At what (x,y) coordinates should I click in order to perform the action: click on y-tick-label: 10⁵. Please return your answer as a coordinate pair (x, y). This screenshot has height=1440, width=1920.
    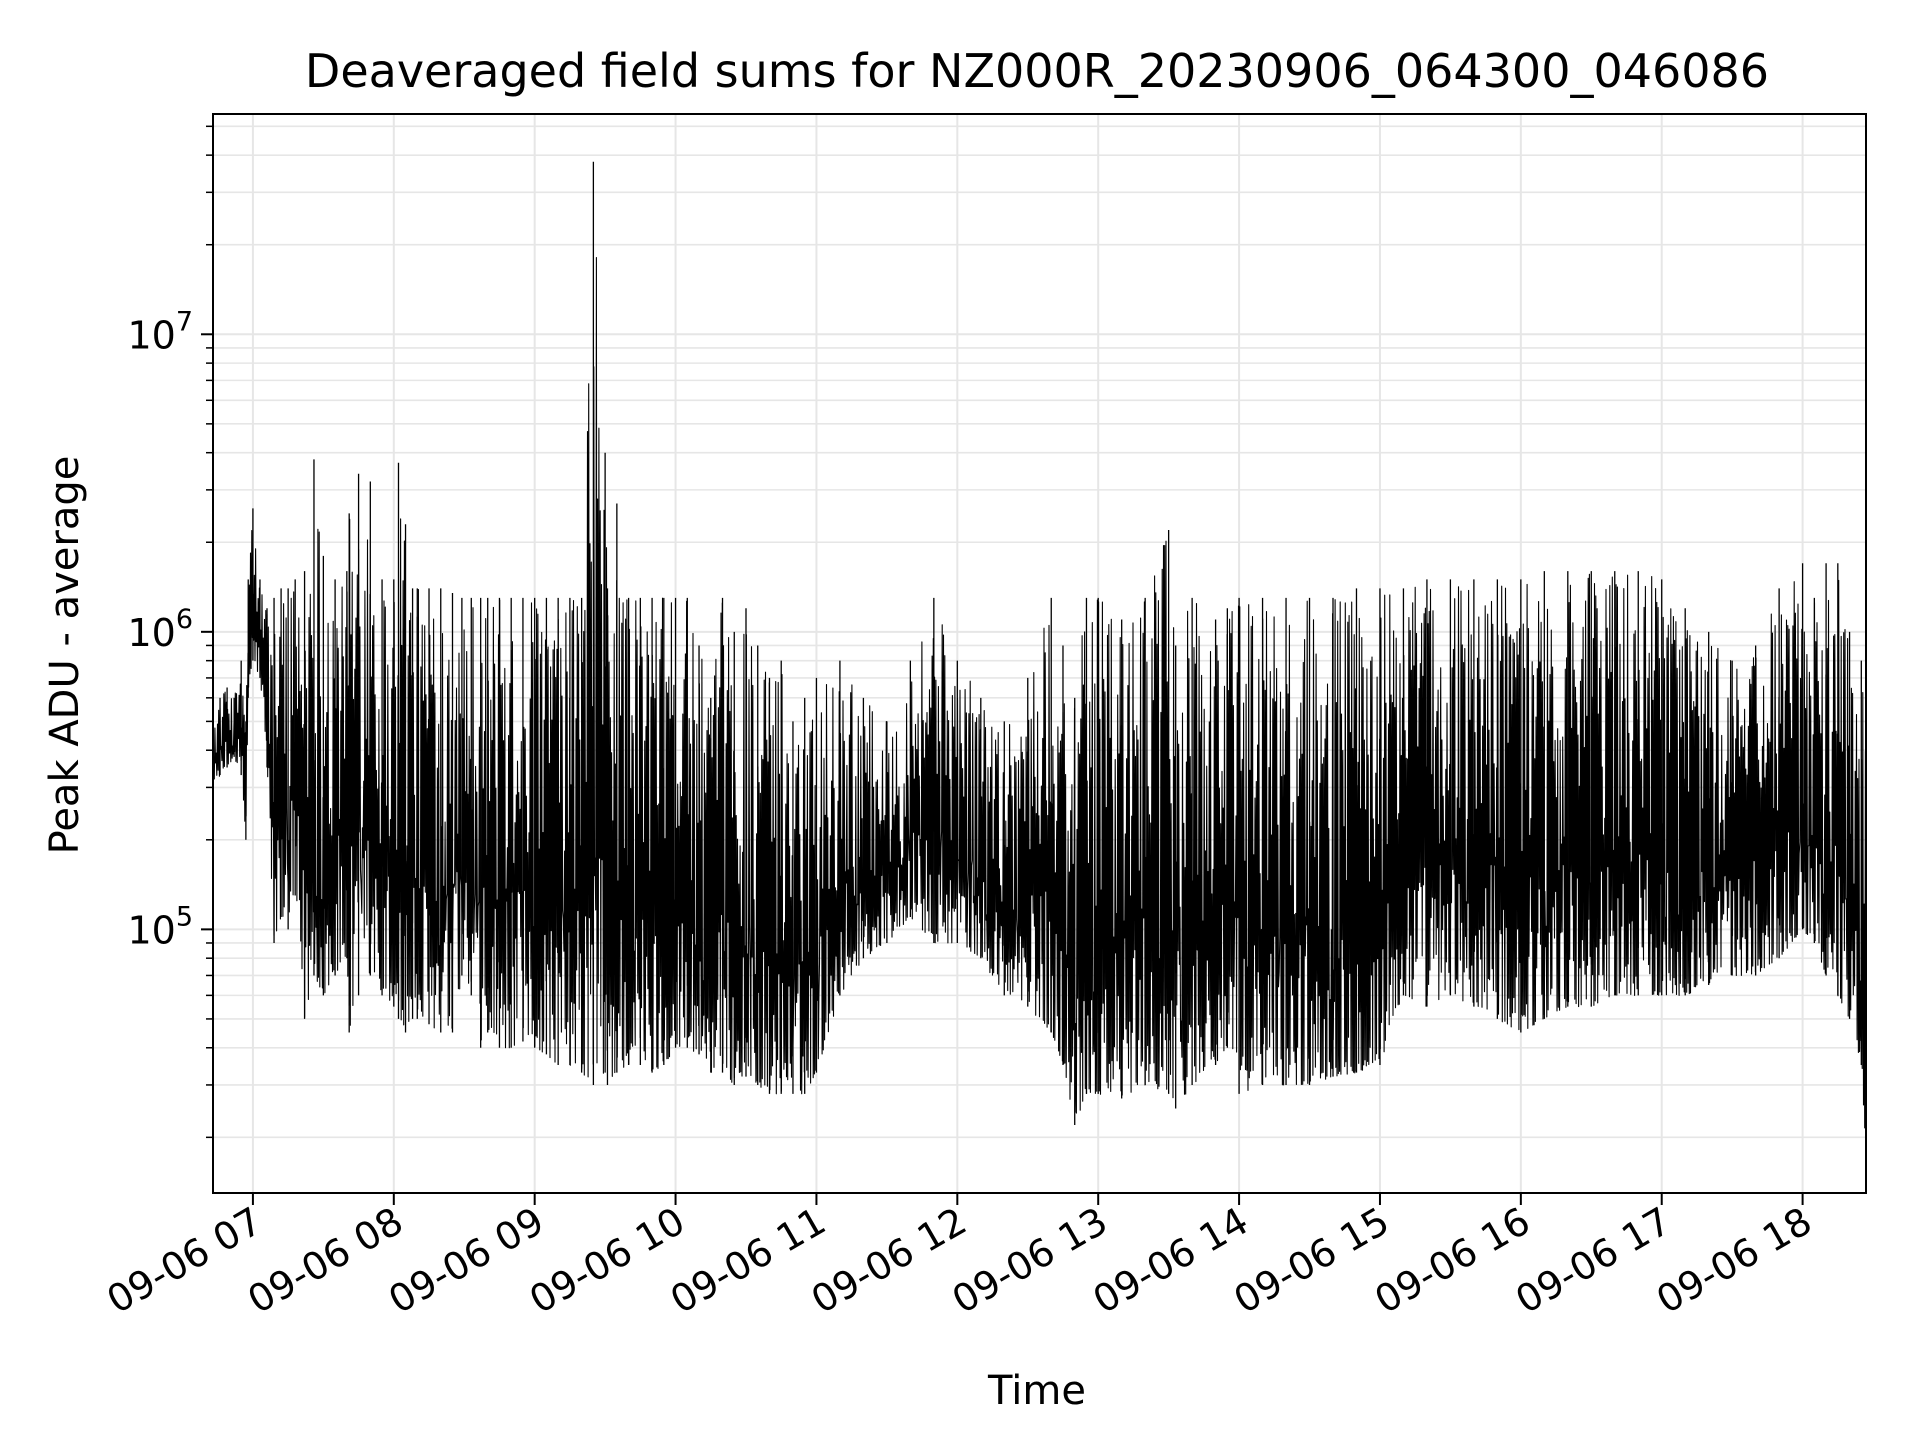
    Looking at the image, I should click on (160, 926).